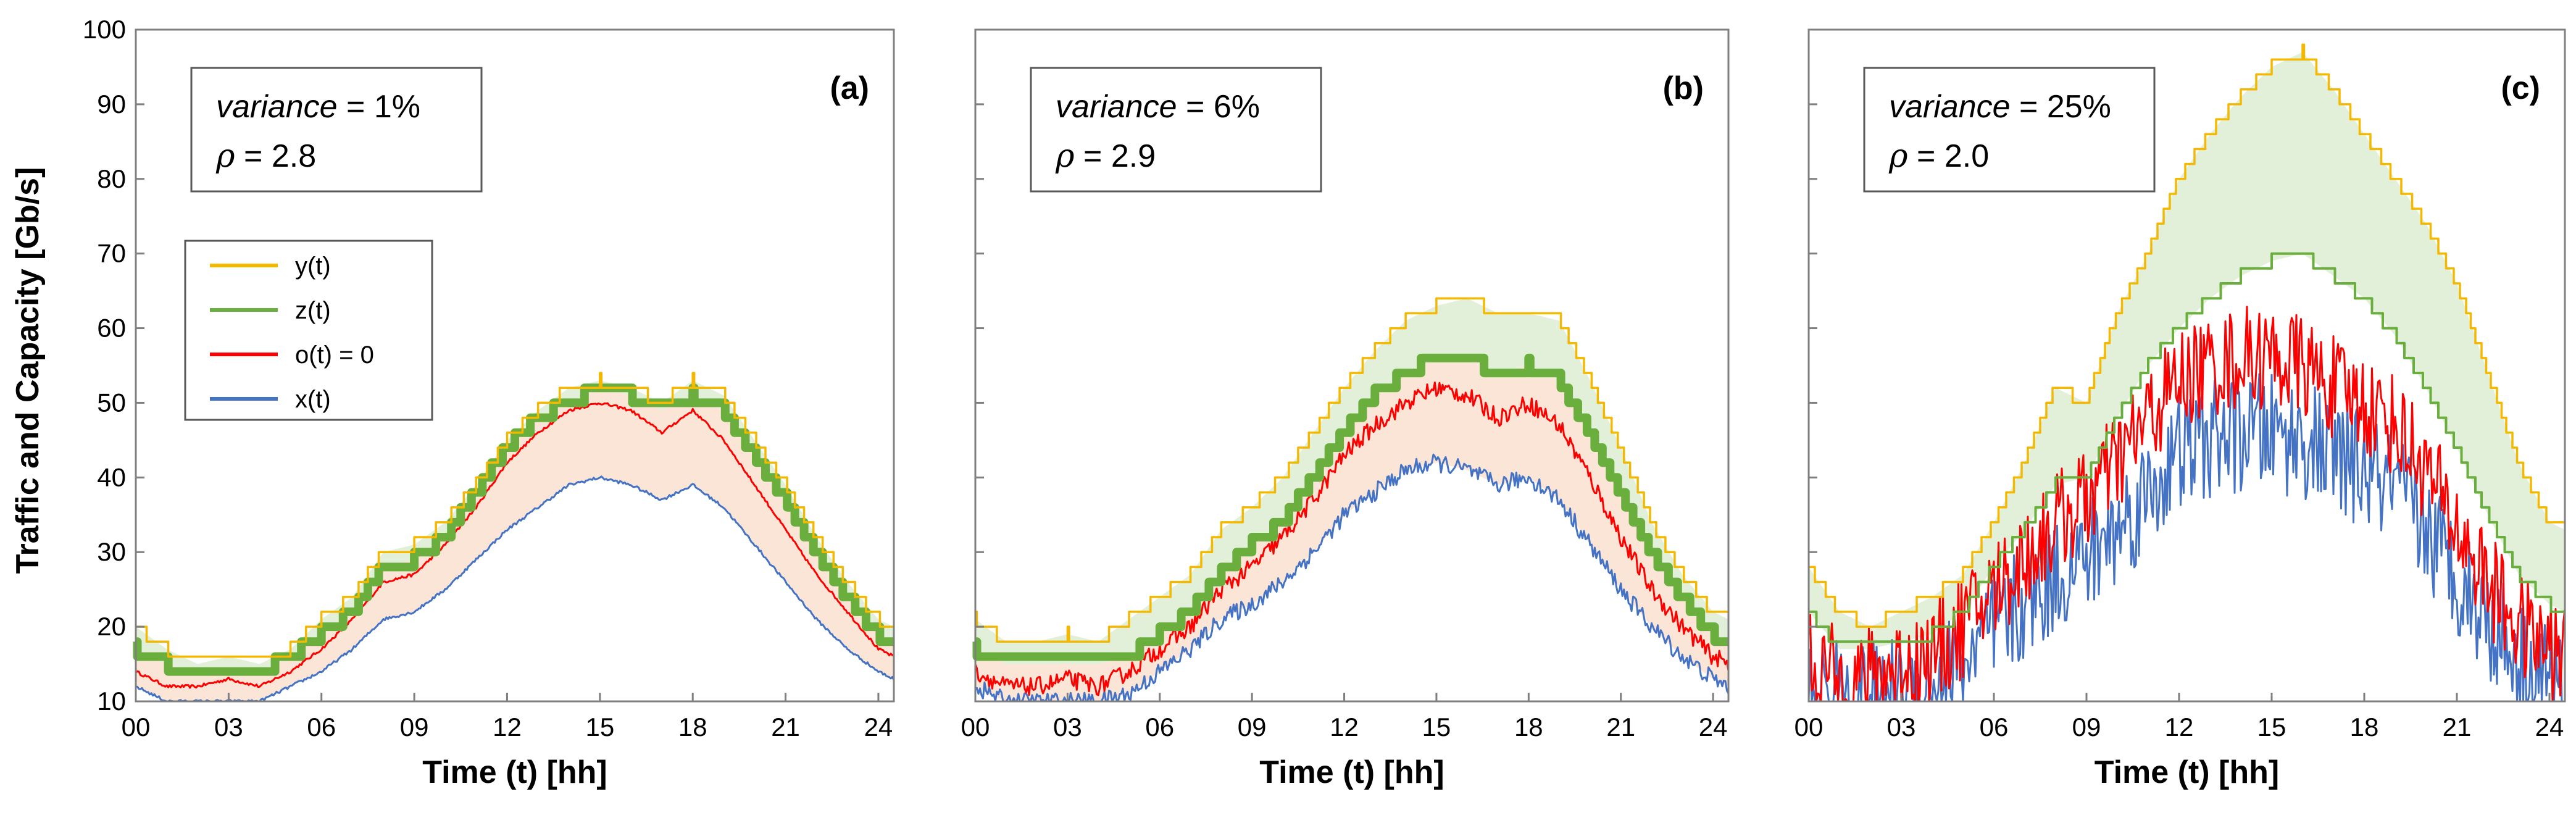 The width and height of the screenshot is (2576, 823). I want to click on variance-value: = 6%, so click(1218, 107).